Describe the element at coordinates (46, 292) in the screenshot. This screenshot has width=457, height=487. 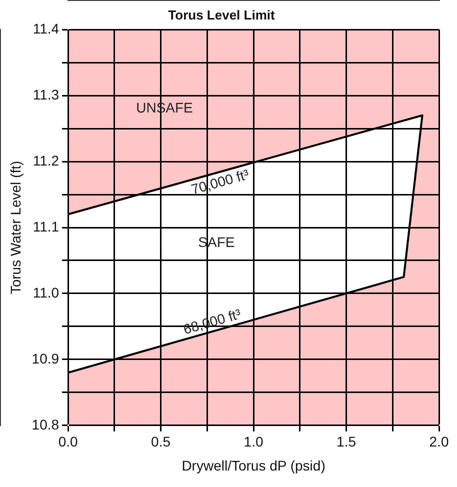
I see `y-tick-label: 11.0` at that location.